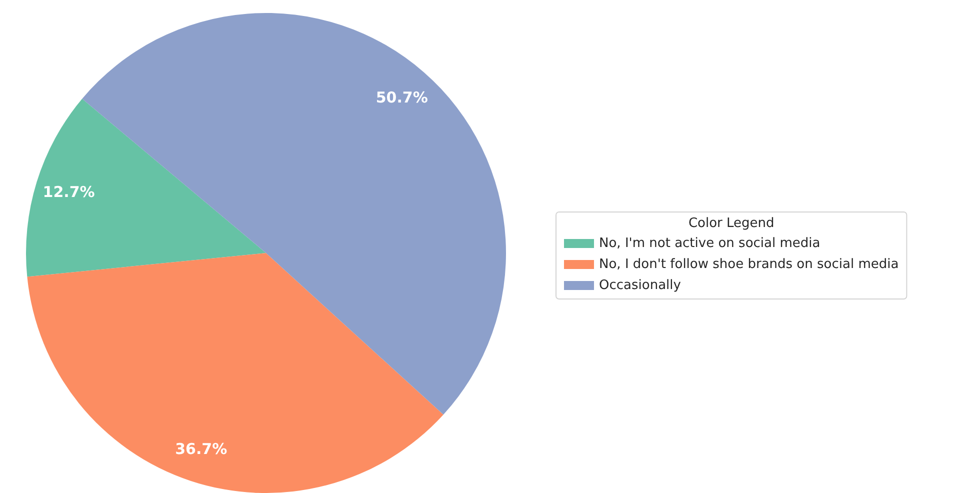 The width and height of the screenshot is (967, 493). What do you see at coordinates (731, 223) in the screenshot?
I see `legend-title: Color Legend` at bounding box center [731, 223].